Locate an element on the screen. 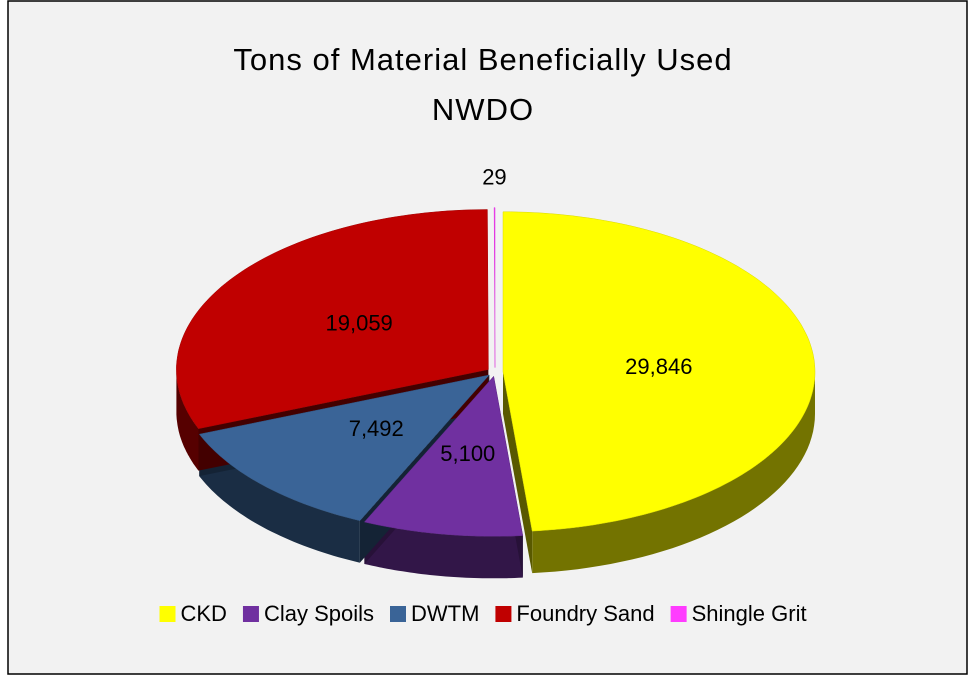 This screenshot has height=675, width=971. chart-subtitle: NWDO is located at coordinates (483, 109).